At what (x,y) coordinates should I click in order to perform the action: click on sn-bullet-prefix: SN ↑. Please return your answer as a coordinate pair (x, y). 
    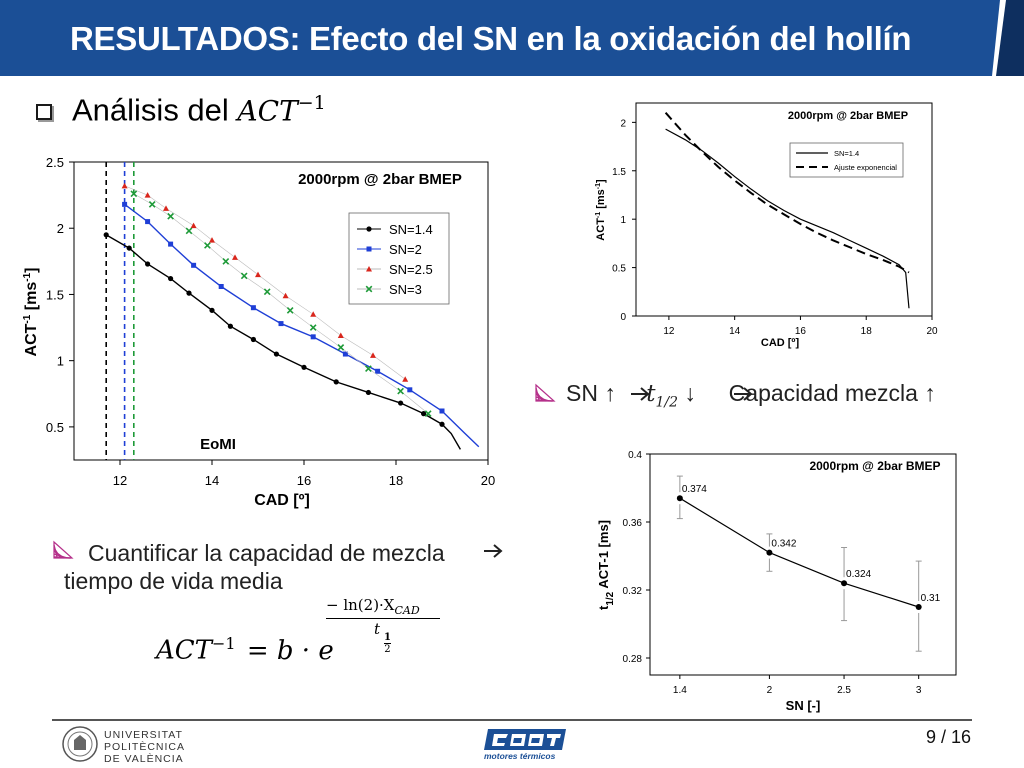
    Looking at the image, I should click on (594, 393).